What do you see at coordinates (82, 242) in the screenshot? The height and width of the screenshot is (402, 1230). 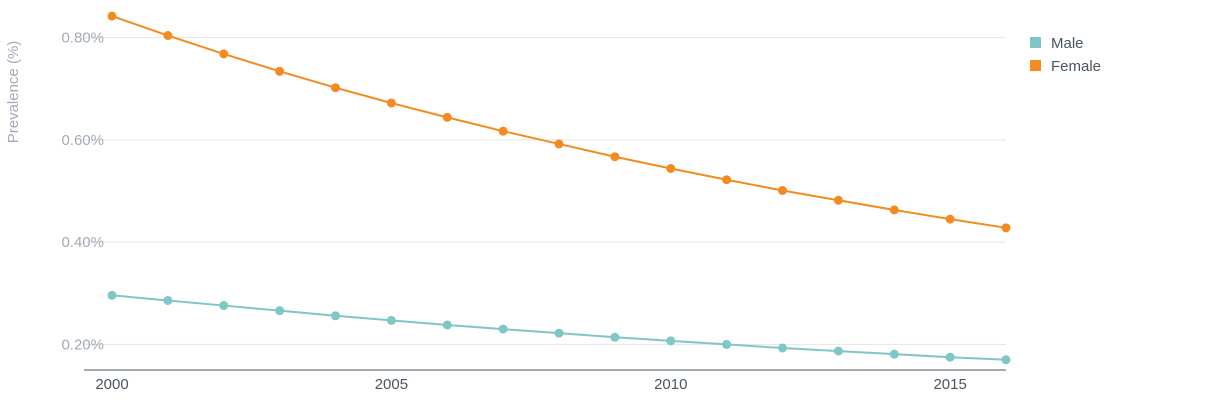 I see `y-tick-label: 0.40%` at bounding box center [82, 242].